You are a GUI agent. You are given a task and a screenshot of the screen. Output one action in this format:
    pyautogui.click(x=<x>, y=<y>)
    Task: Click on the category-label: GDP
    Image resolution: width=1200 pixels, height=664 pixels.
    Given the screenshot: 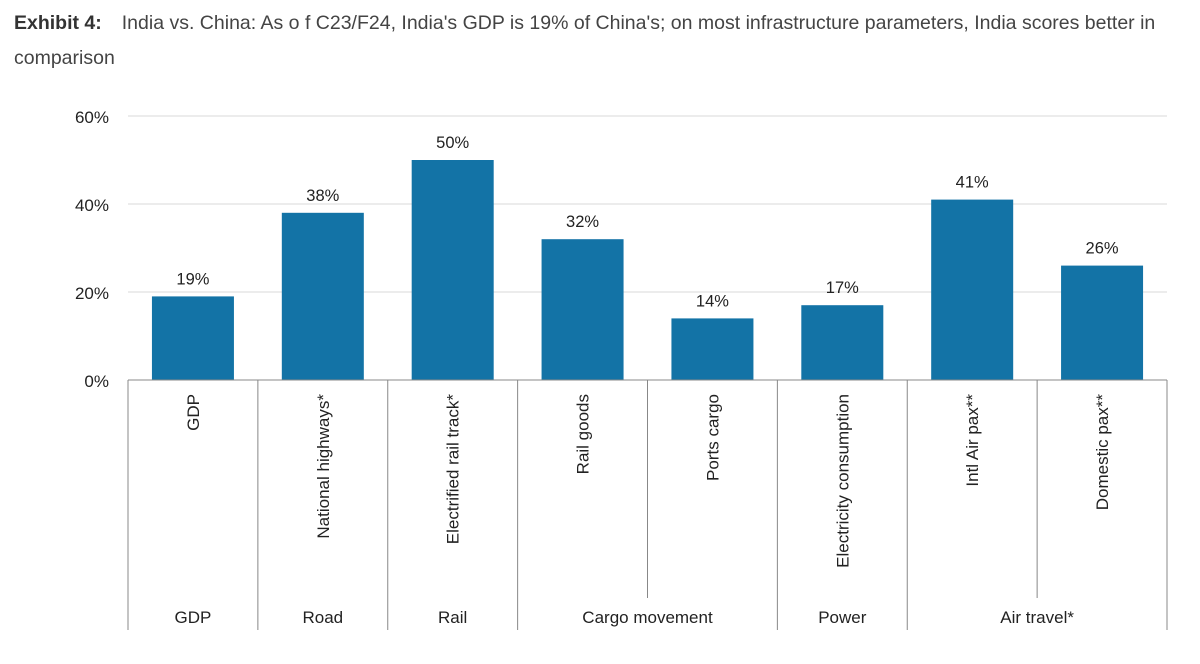 What is the action you would take?
    pyautogui.click(x=193, y=412)
    